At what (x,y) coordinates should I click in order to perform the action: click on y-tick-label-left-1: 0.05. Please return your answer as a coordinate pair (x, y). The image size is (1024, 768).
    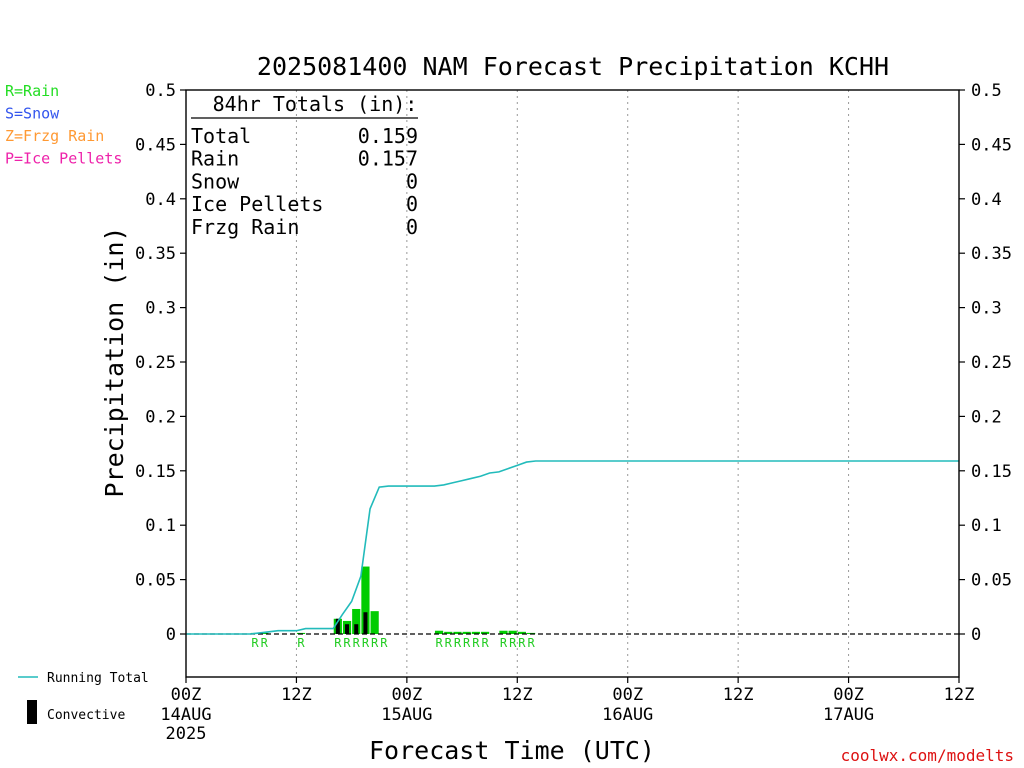
    Looking at the image, I should click on (155, 581).